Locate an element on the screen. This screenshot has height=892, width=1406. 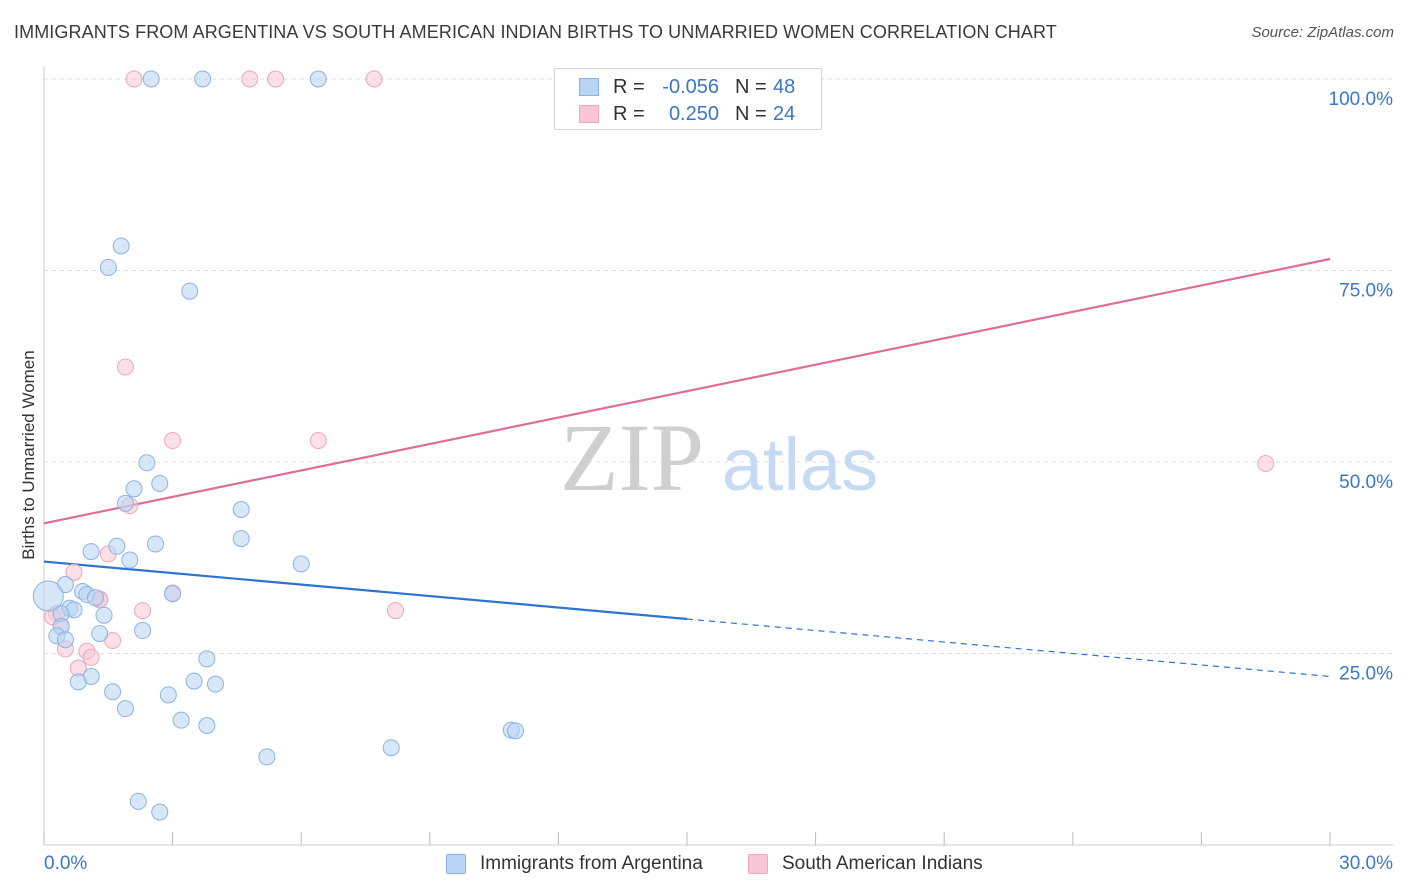
bottom-legend-label: Immigrants from Argentina is located at coordinates (591, 863).